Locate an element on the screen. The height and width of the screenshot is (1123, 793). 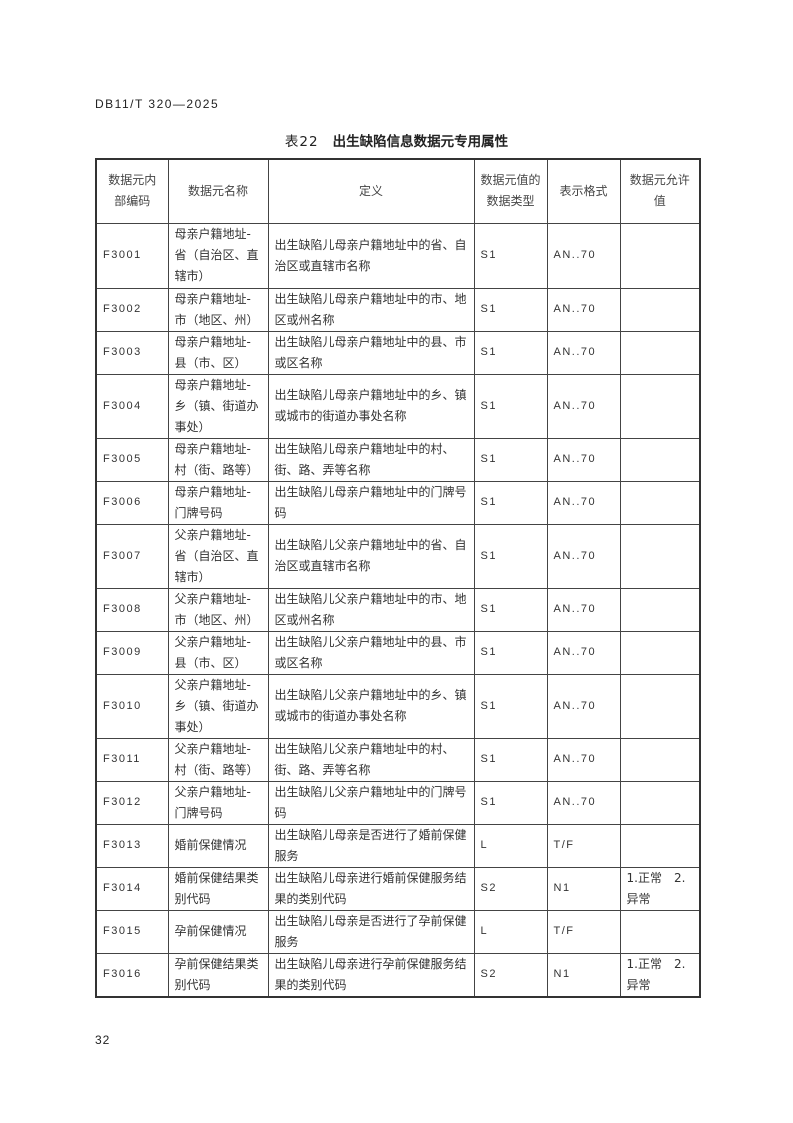
cell-name: 父亲户籍地址-村（街、路等） is located at coordinates (218, 759).